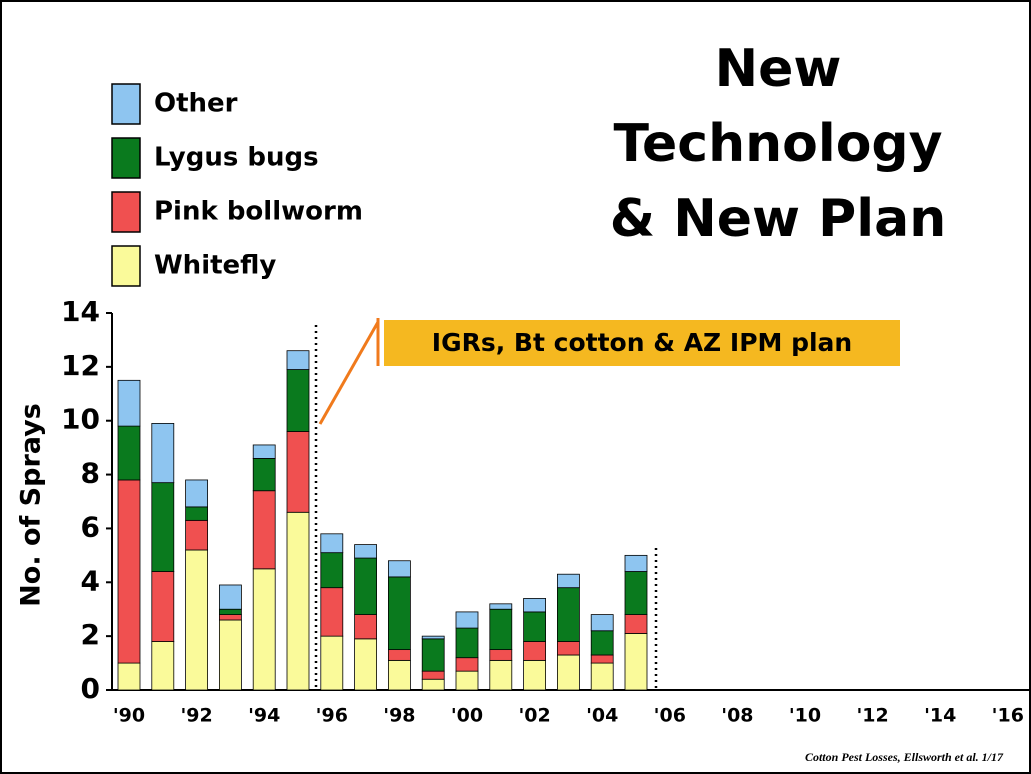  Describe the element at coordinates (1008, 716) in the screenshot. I see `x-tick-label: '16` at that location.